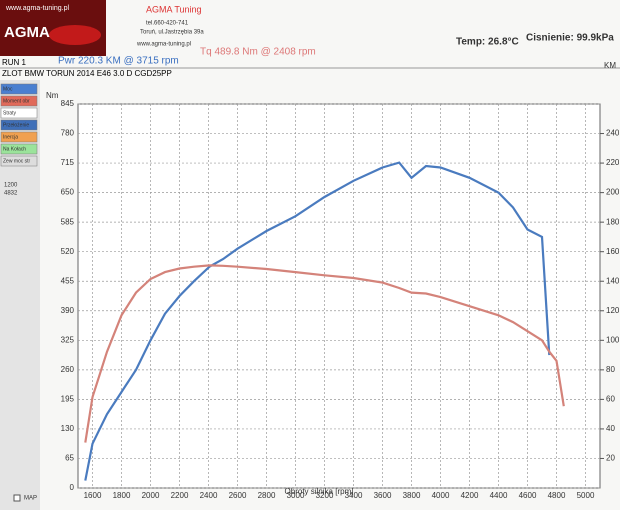  I want to click on website: www.agma-tuning.pl, so click(163, 45).